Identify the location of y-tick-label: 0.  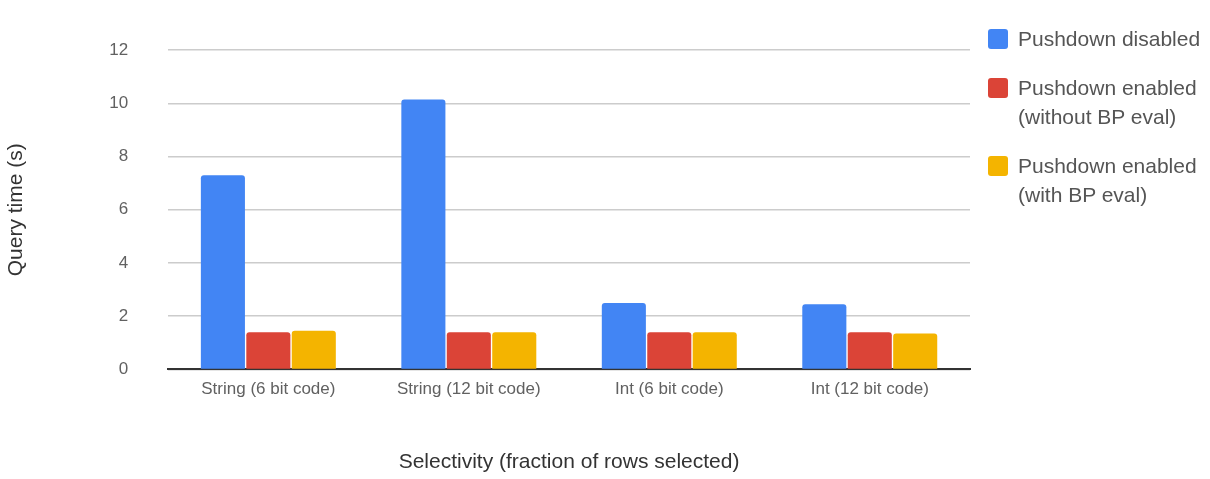
(123, 369).